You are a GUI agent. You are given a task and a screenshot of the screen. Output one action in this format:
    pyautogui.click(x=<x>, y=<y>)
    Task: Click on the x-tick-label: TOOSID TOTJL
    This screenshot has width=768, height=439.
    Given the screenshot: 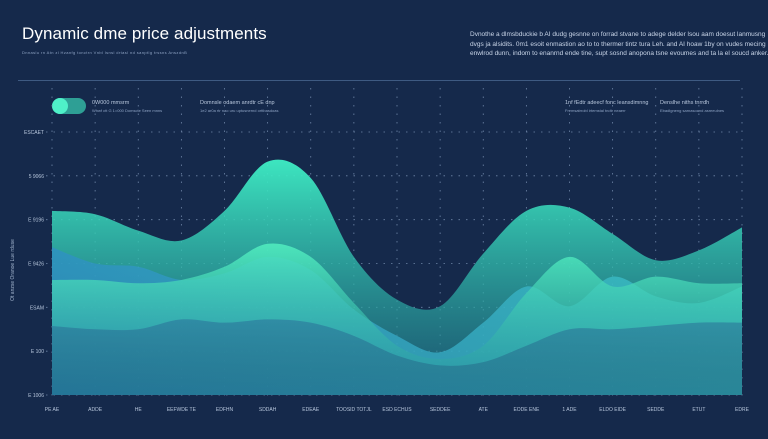 What is the action you would take?
    pyautogui.click(x=354, y=410)
    